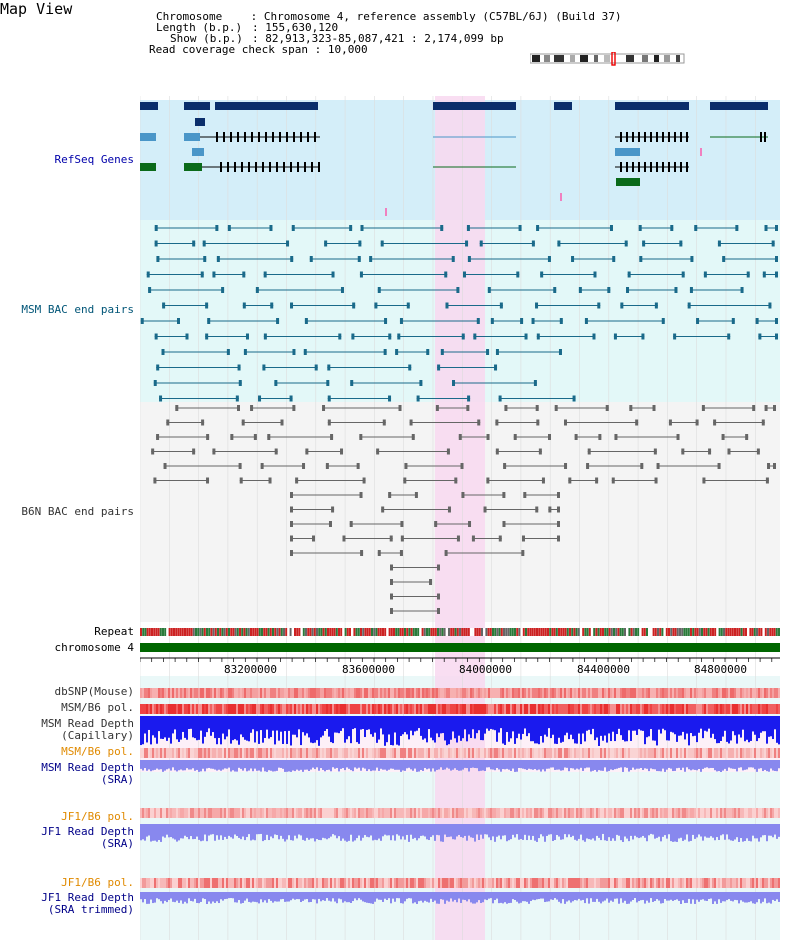 The width and height of the screenshot is (800, 940). What do you see at coordinates (361, 437) in the screenshot?
I see `b6n-bac-end` at bounding box center [361, 437].